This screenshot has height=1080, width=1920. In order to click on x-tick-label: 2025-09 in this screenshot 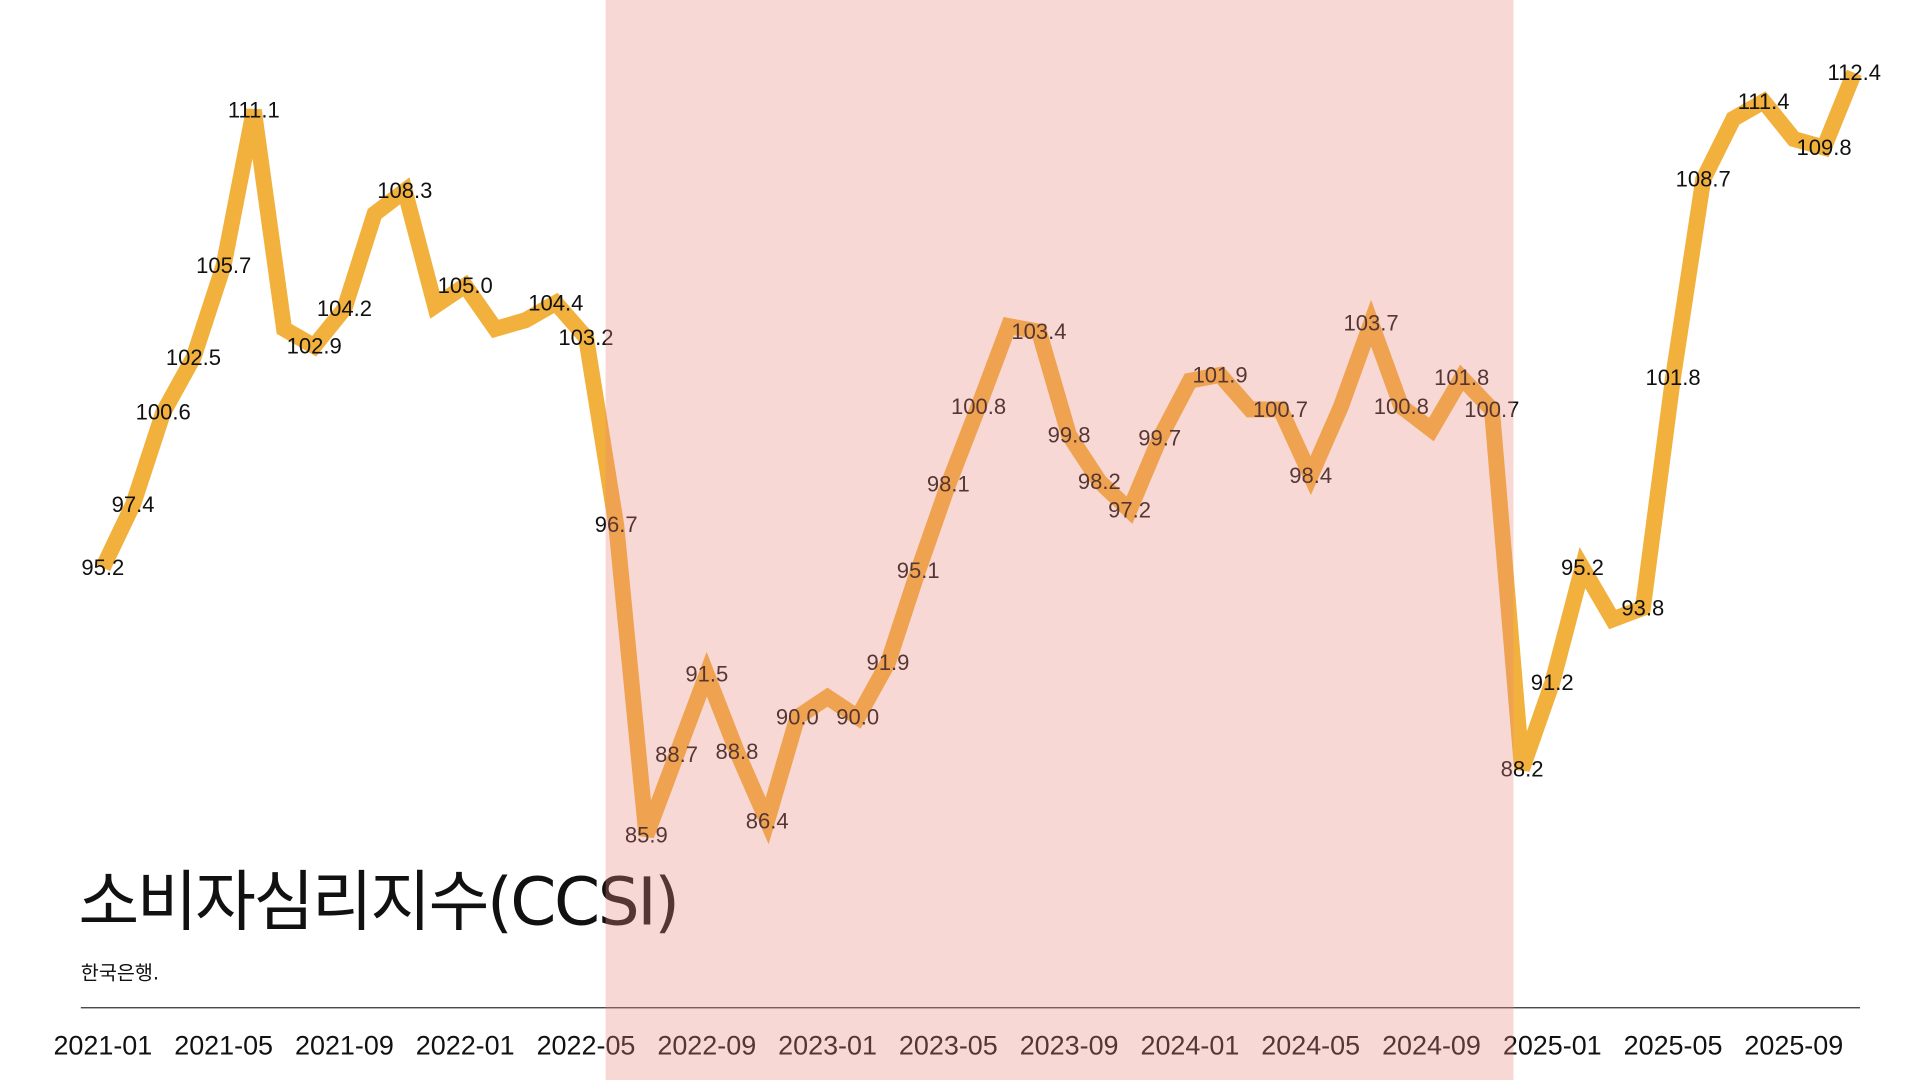, I will do `click(1793, 1045)`.